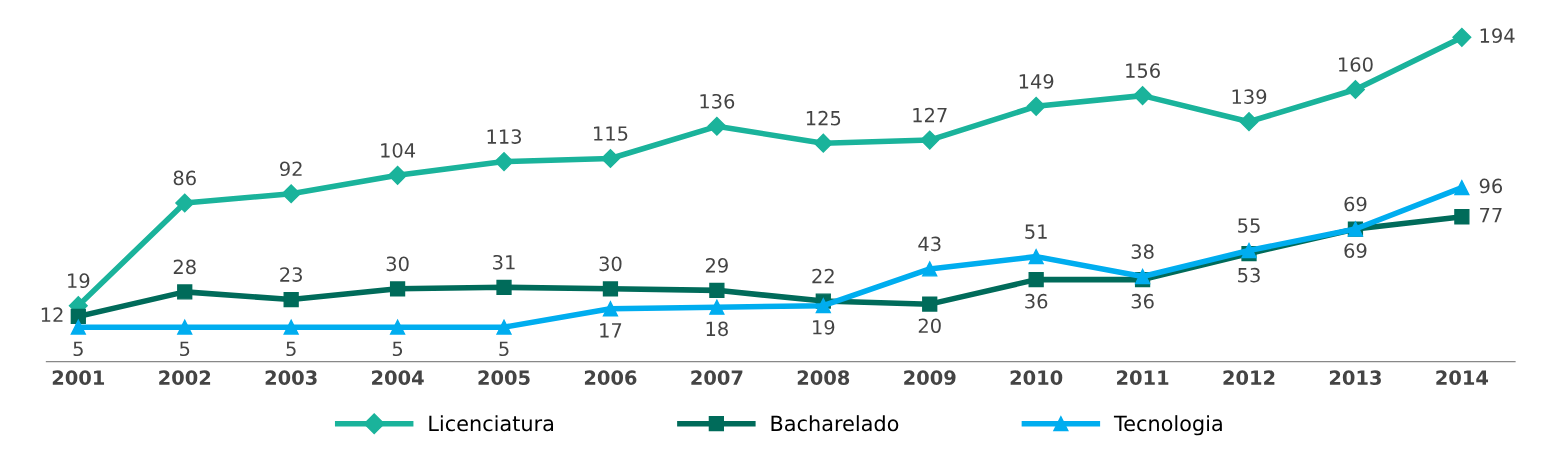 The height and width of the screenshot is (452, 1546). I want to click on data-label: 28, so click(184, 267).